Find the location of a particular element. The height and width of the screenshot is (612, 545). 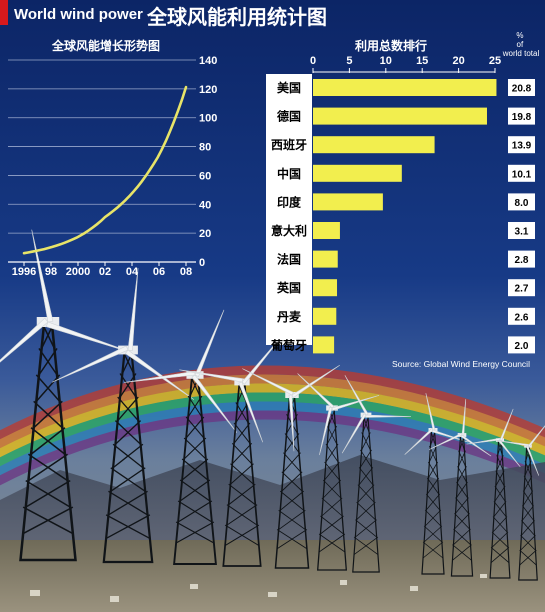

share-value: 20.8 is located at coordinates (522, 89).